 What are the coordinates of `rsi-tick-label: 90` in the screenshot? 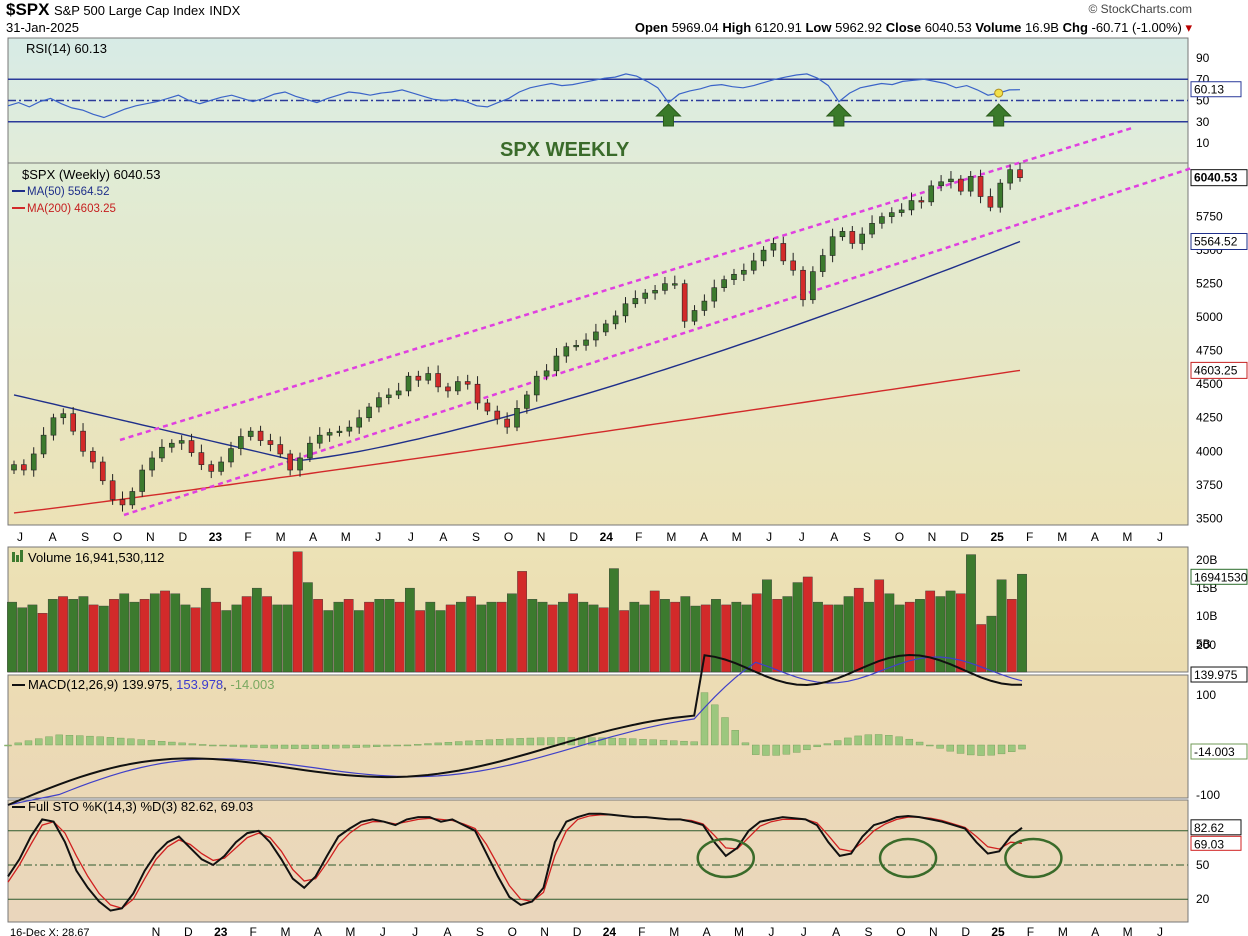 It's located at (1203, 58).